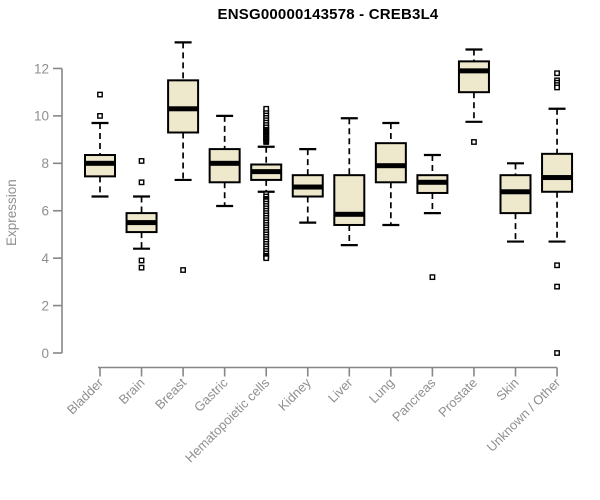  Describe the element at coordinates (414, 400) in the screenshot. I see `x-category-label: Pancreas` at that location.